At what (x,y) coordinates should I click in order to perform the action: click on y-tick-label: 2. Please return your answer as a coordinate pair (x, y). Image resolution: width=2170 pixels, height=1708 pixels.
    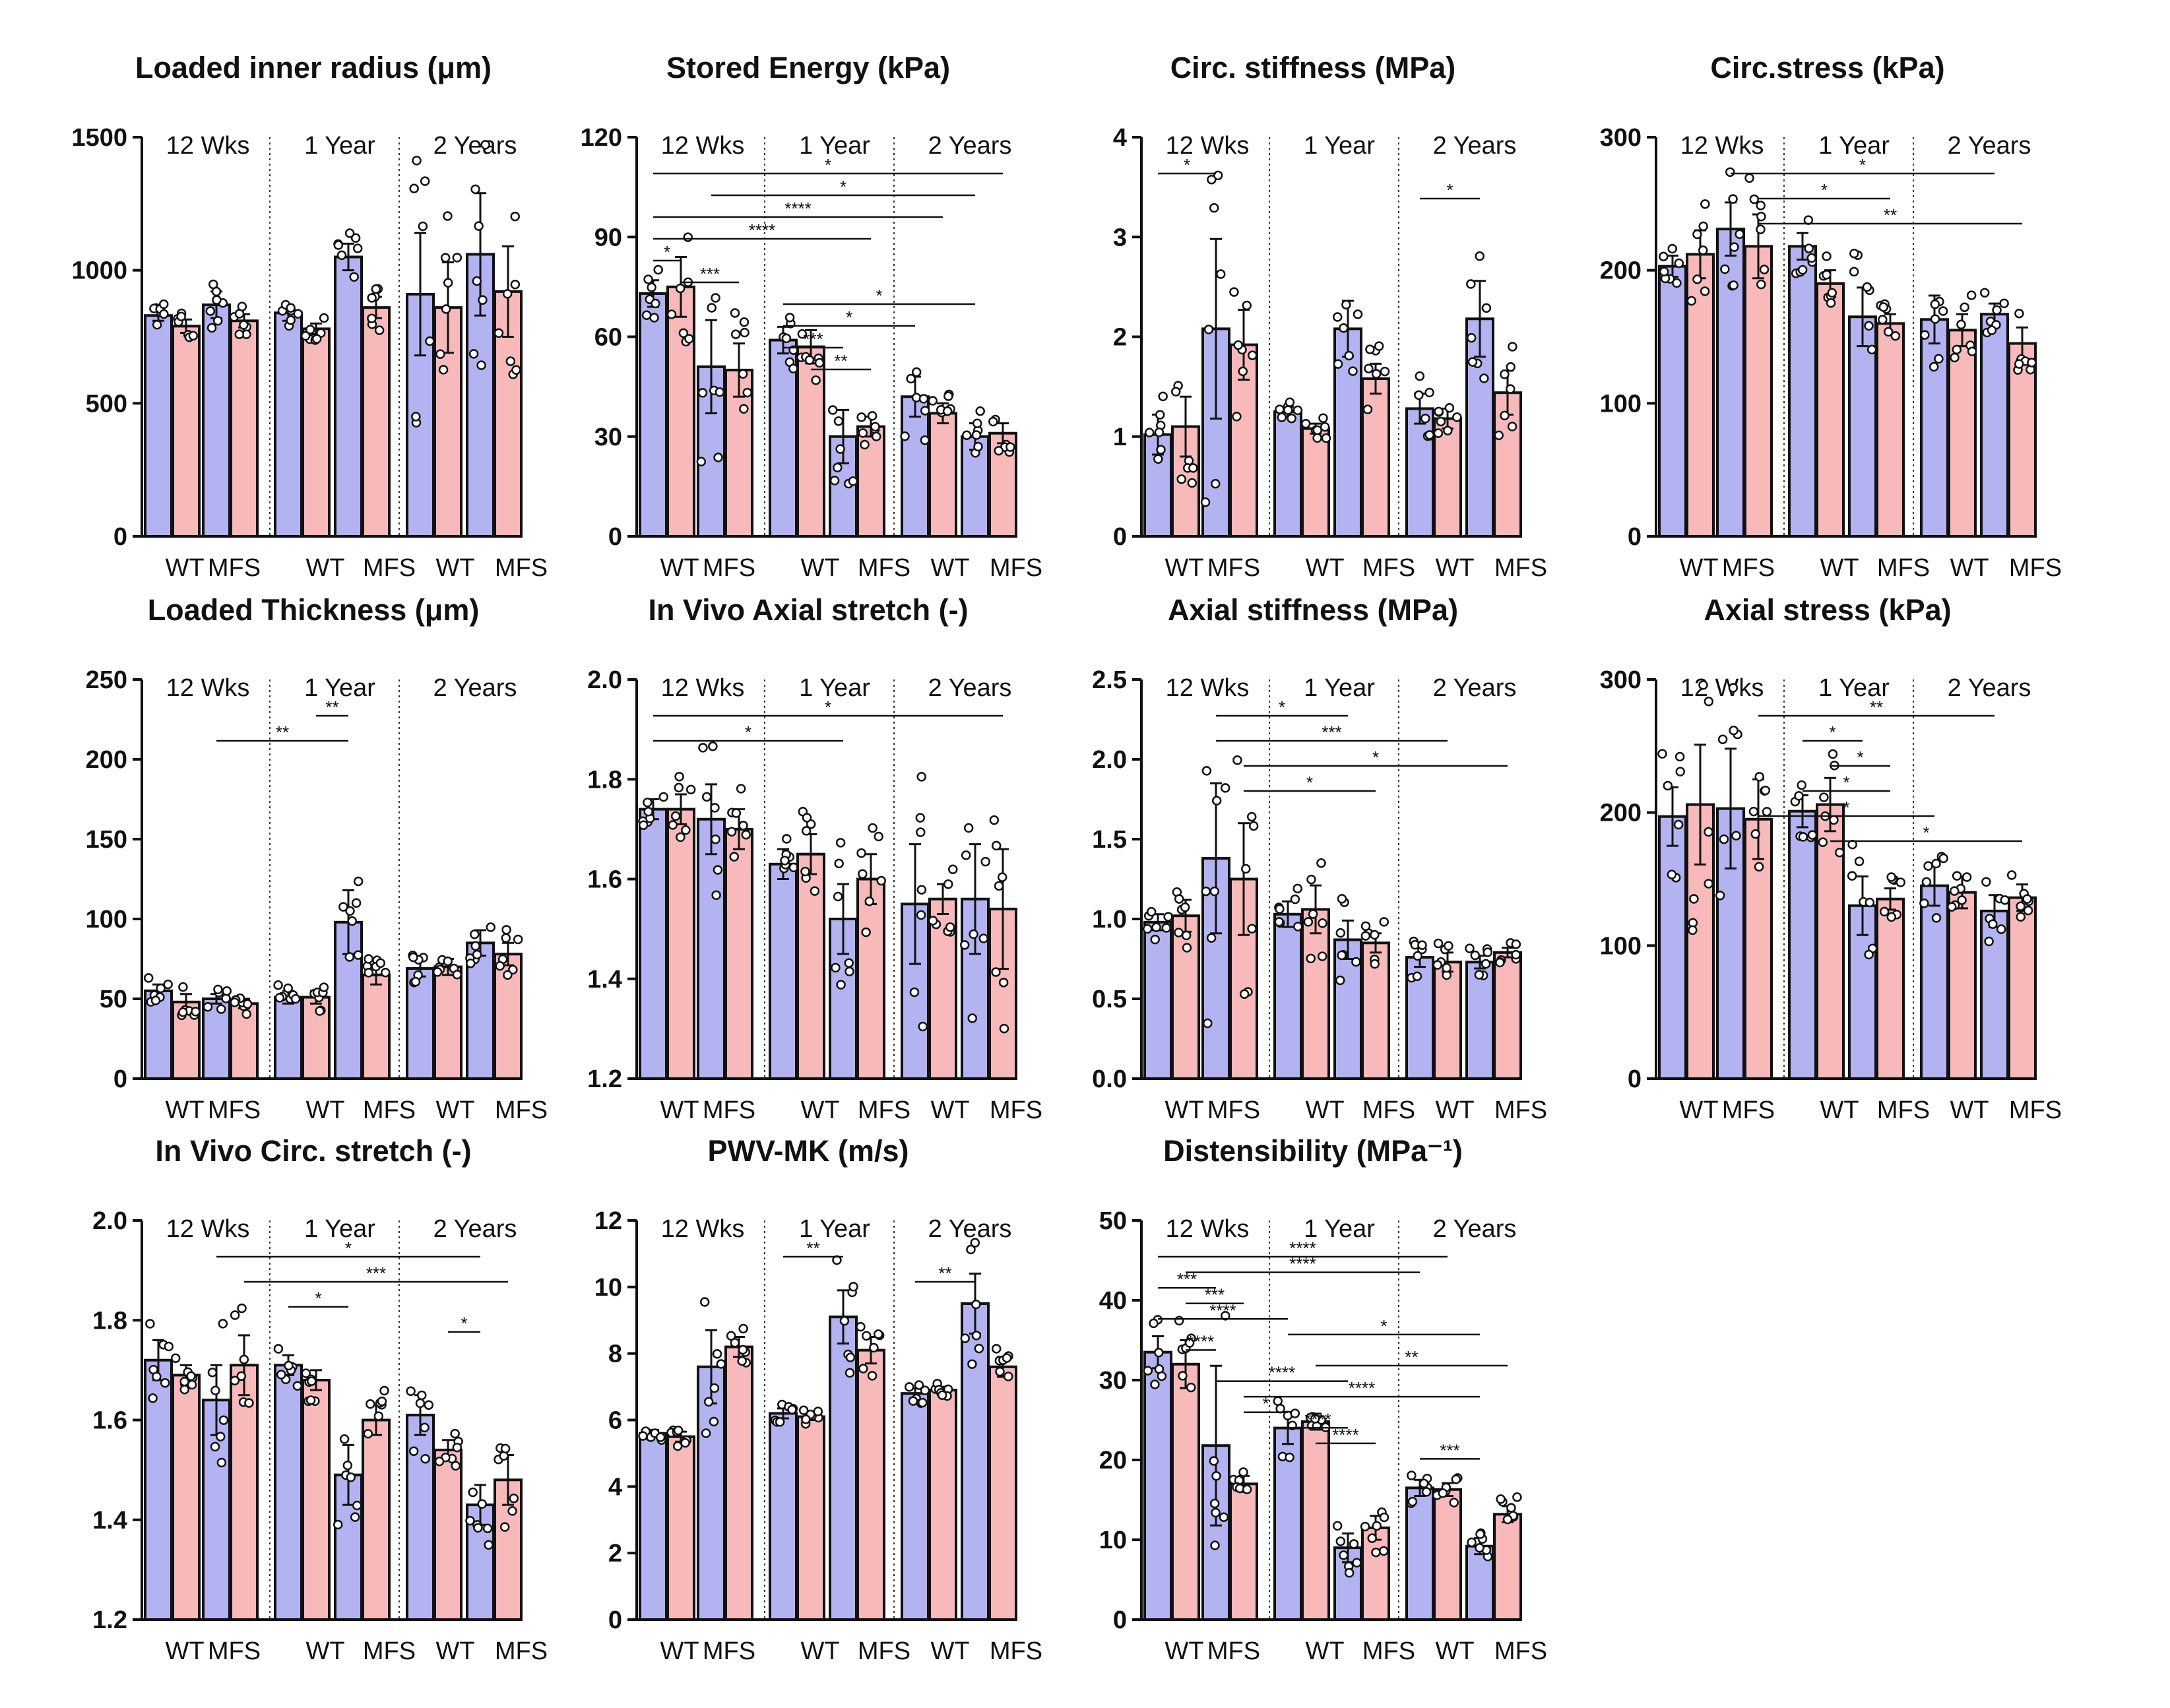
    Looking at the image, I should click on (1120, 338).